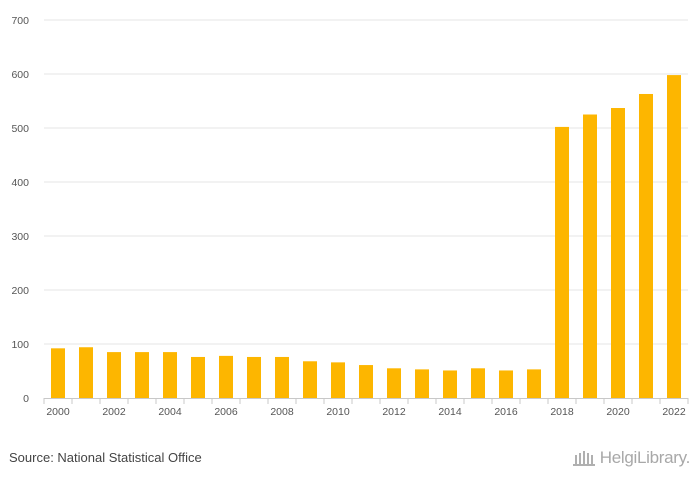  I want to click on bar-2017, so click(534, 383).